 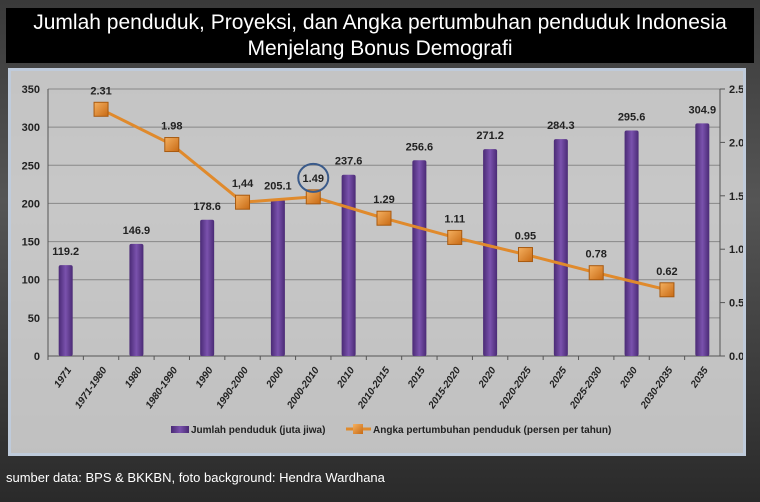 I want to click on x-tick-label: 2010, so click(x=346, y=378).